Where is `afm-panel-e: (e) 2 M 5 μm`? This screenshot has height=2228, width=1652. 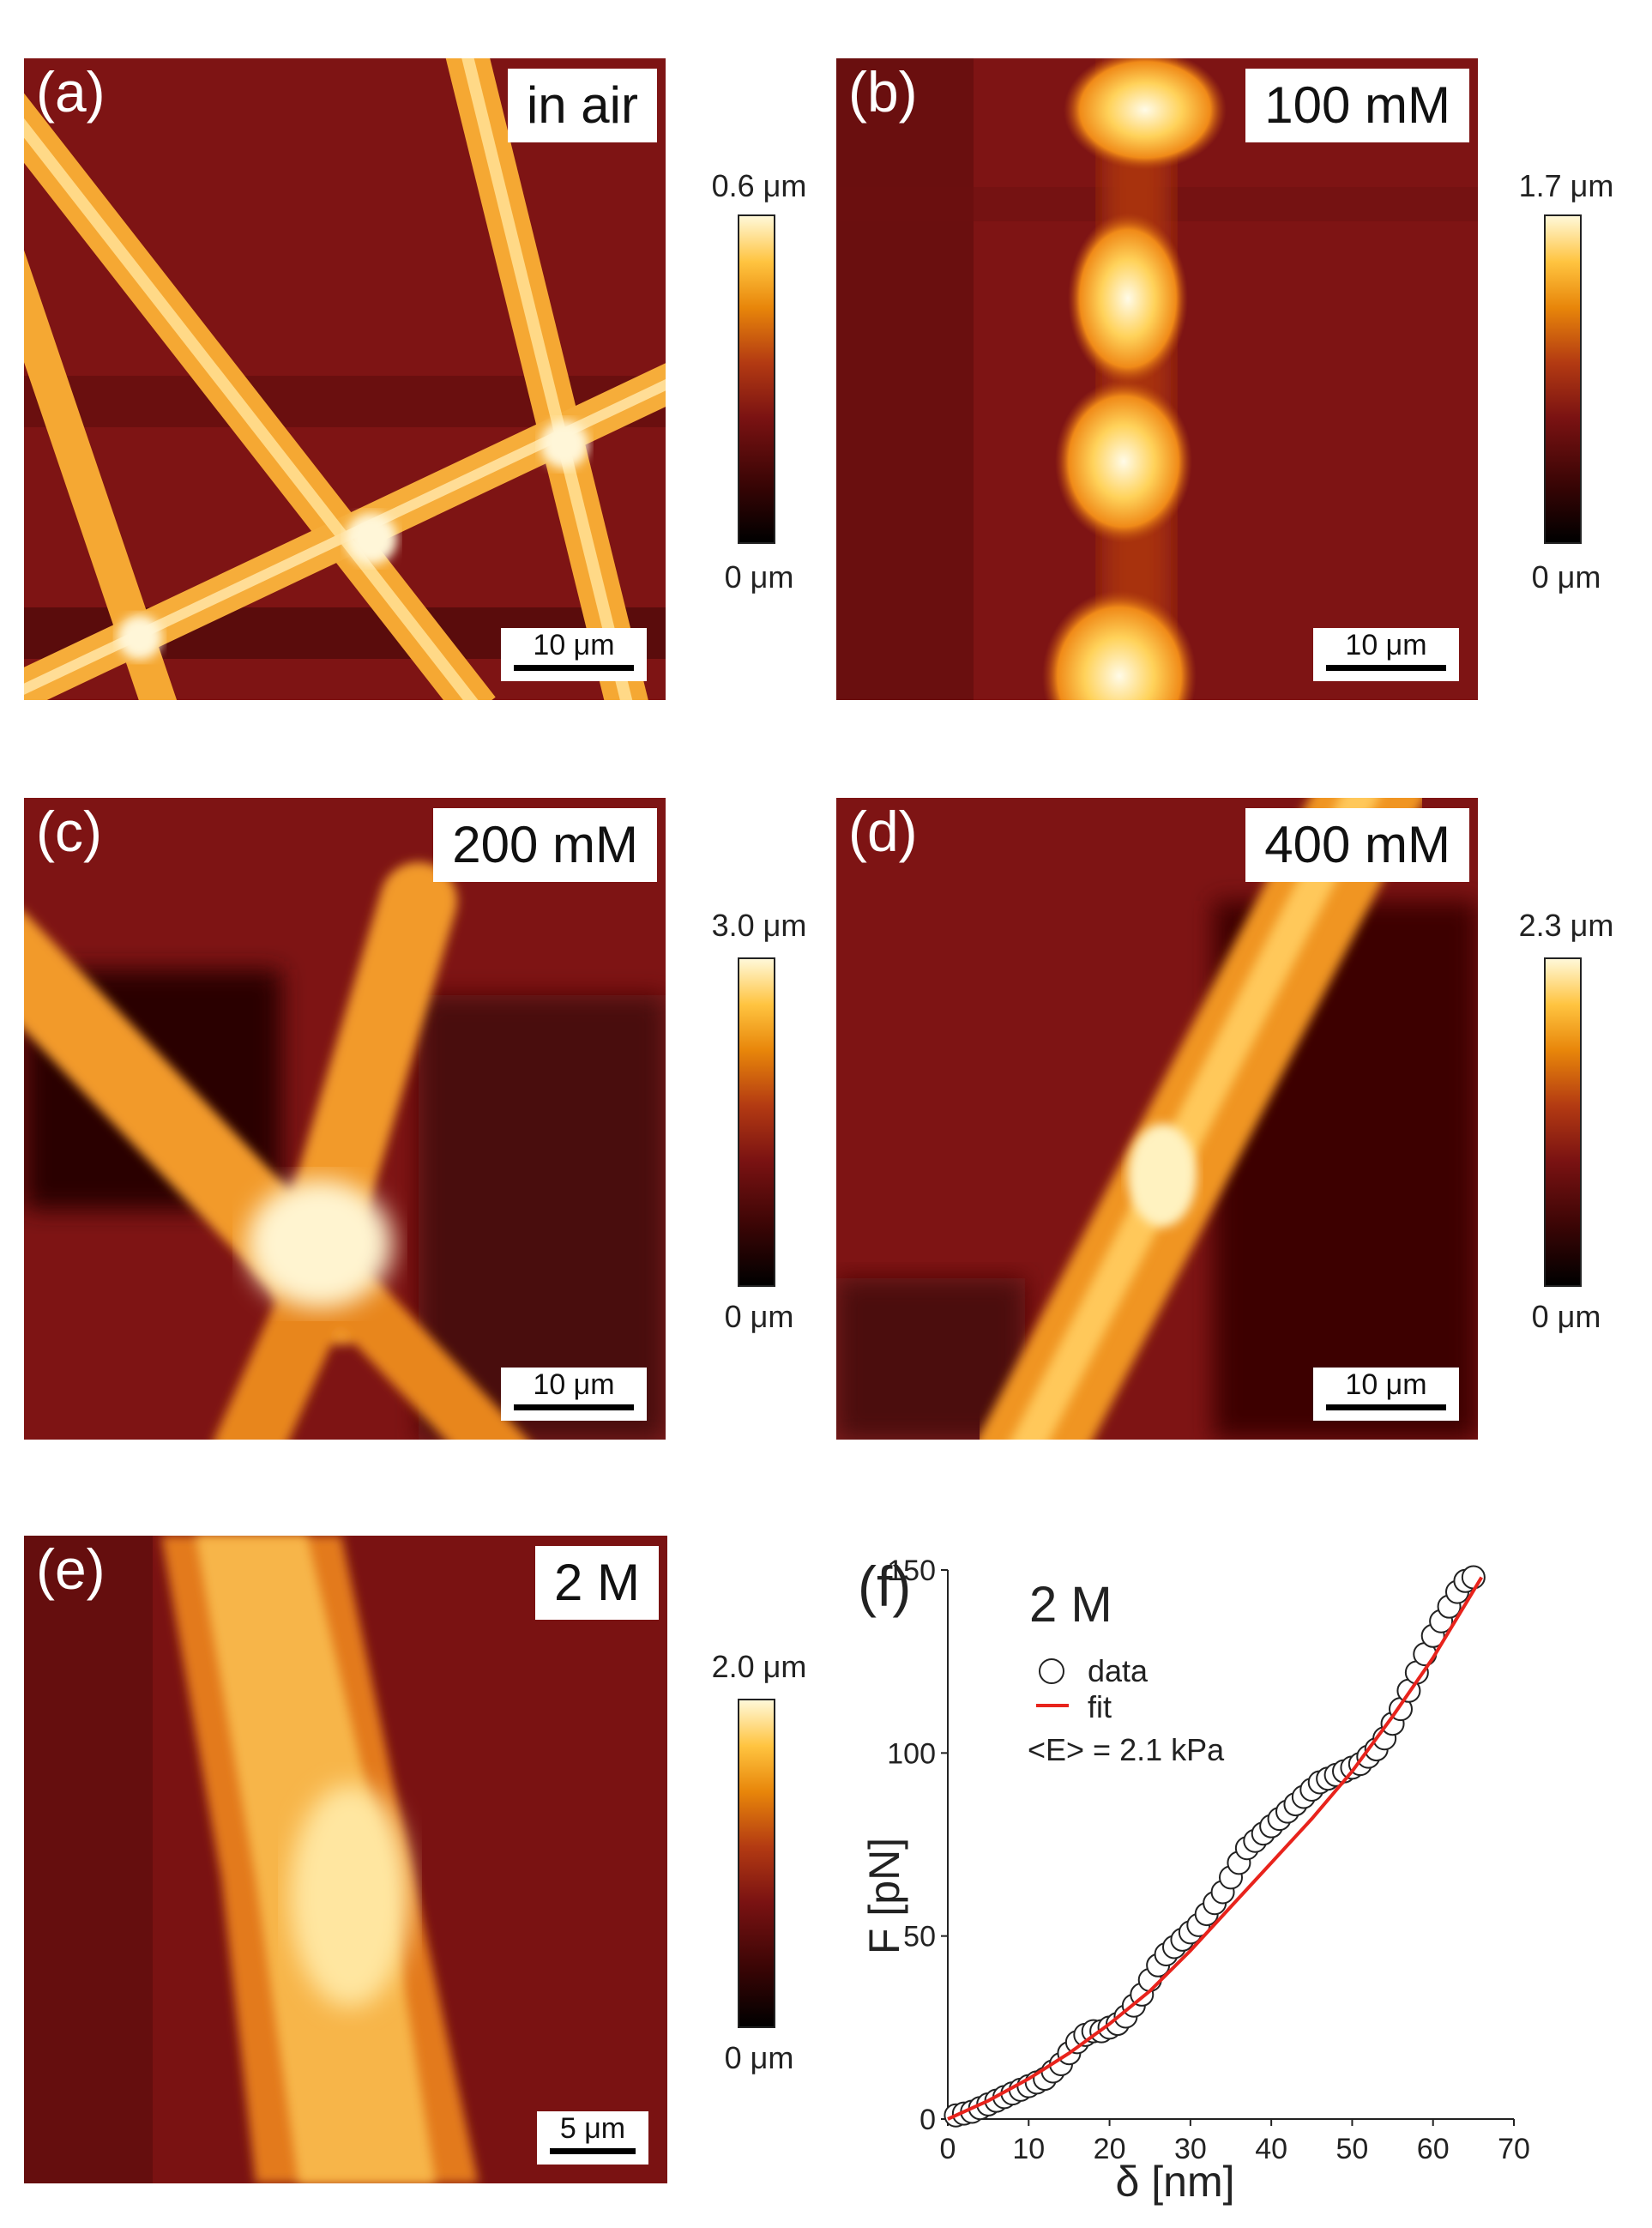 afm-panel-e: (e) 2 M 5 μm is located at coordinates (345, 1859).